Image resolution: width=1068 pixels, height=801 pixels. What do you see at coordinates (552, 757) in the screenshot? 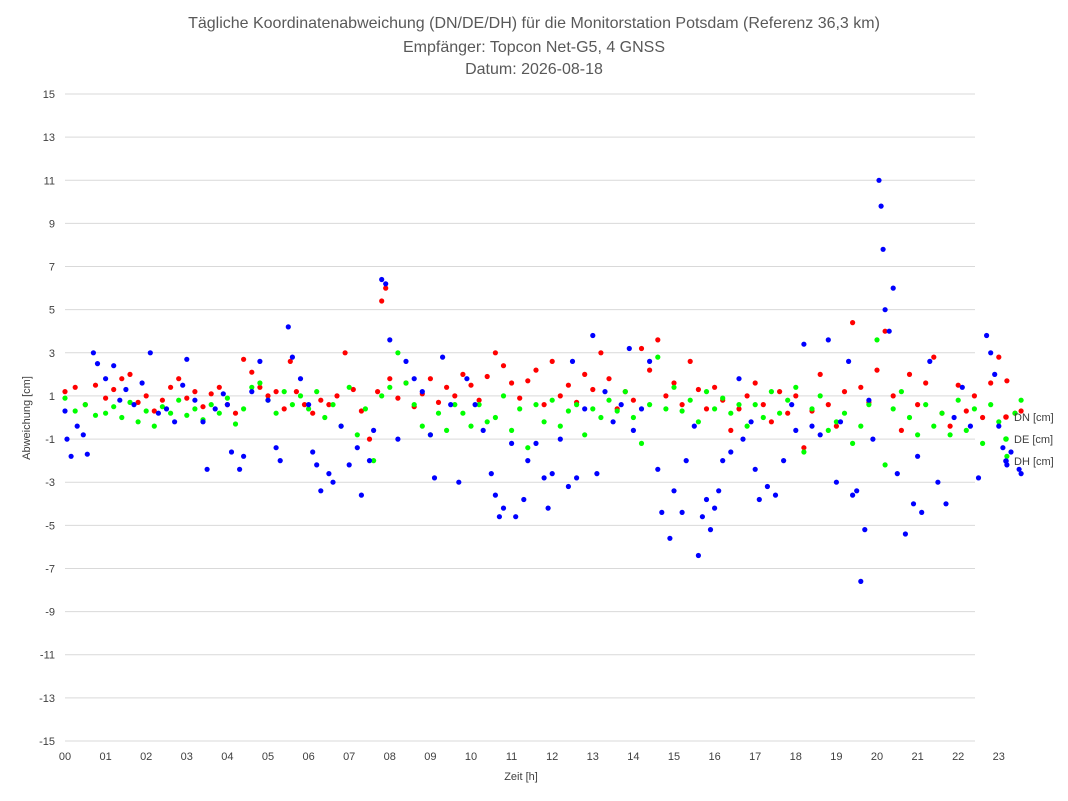
I see `x-tick-label: 12` at bounding box center [552, 757].